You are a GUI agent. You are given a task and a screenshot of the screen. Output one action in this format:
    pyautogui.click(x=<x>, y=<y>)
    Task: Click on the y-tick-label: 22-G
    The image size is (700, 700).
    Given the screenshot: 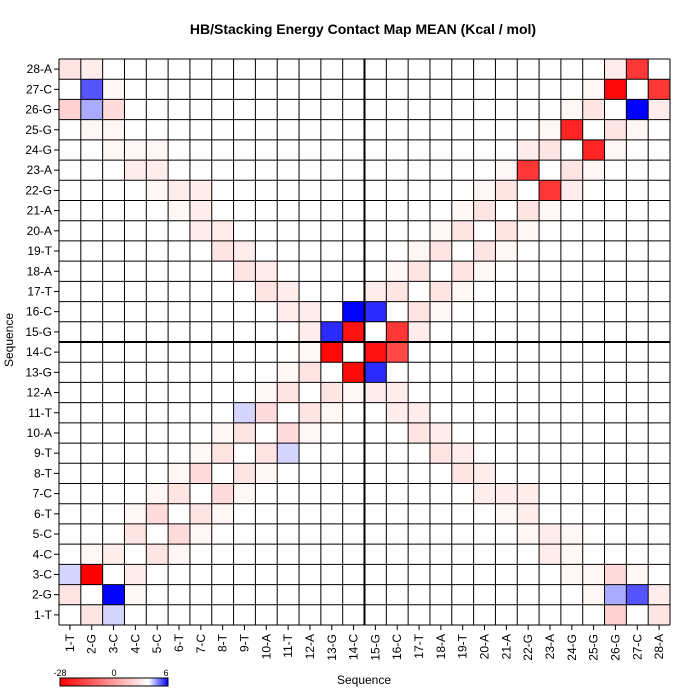 What is the action you would take?
    pyautogui.click(x=38, y=190)
    